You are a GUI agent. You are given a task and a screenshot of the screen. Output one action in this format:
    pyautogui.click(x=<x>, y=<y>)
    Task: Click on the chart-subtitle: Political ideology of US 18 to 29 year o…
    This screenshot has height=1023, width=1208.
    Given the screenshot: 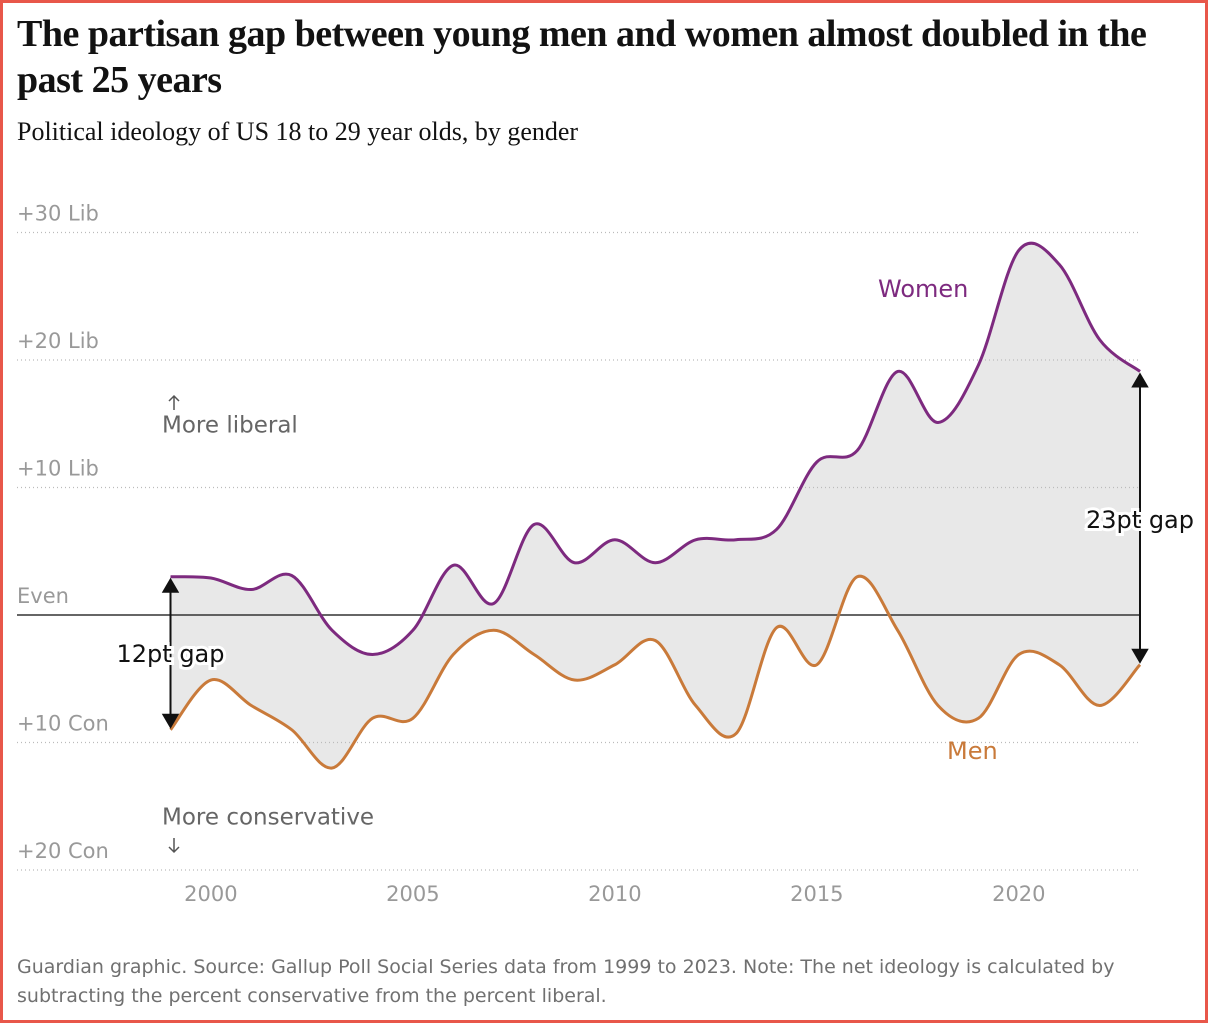 What is the action you would take?
    pyautogui.click(x=298, y=131)
    